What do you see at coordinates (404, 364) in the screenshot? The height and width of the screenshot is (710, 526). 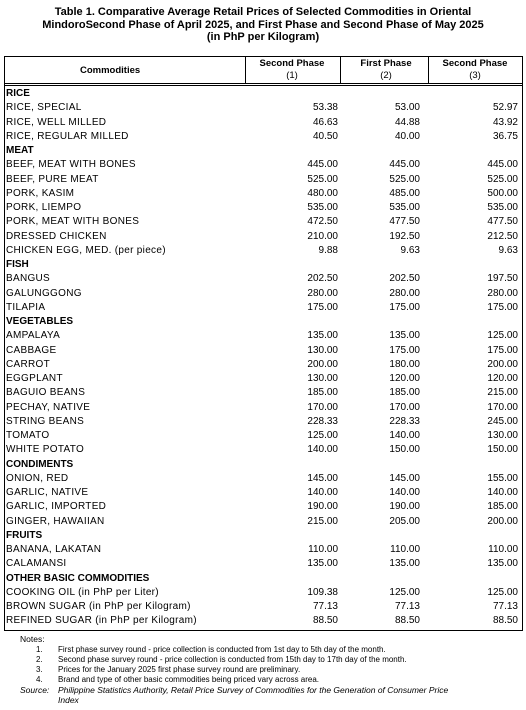 I see `price: 180.00` at bounding box center [404, 364].